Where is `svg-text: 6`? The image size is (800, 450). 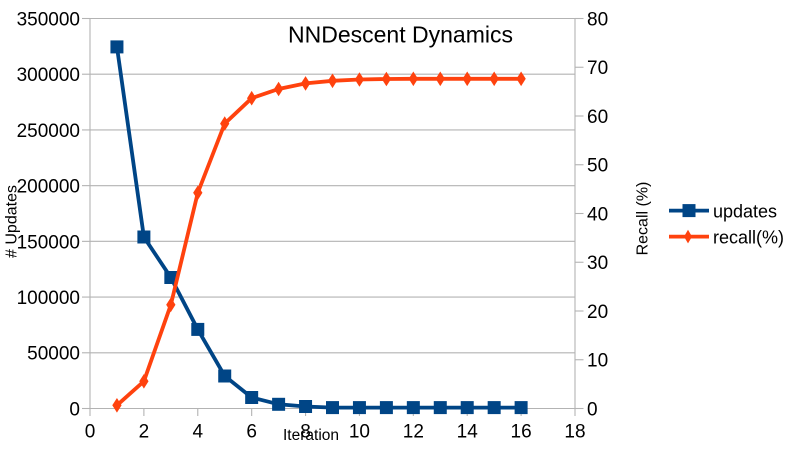
svg-text: 6 is located at coordinates (251, 432).